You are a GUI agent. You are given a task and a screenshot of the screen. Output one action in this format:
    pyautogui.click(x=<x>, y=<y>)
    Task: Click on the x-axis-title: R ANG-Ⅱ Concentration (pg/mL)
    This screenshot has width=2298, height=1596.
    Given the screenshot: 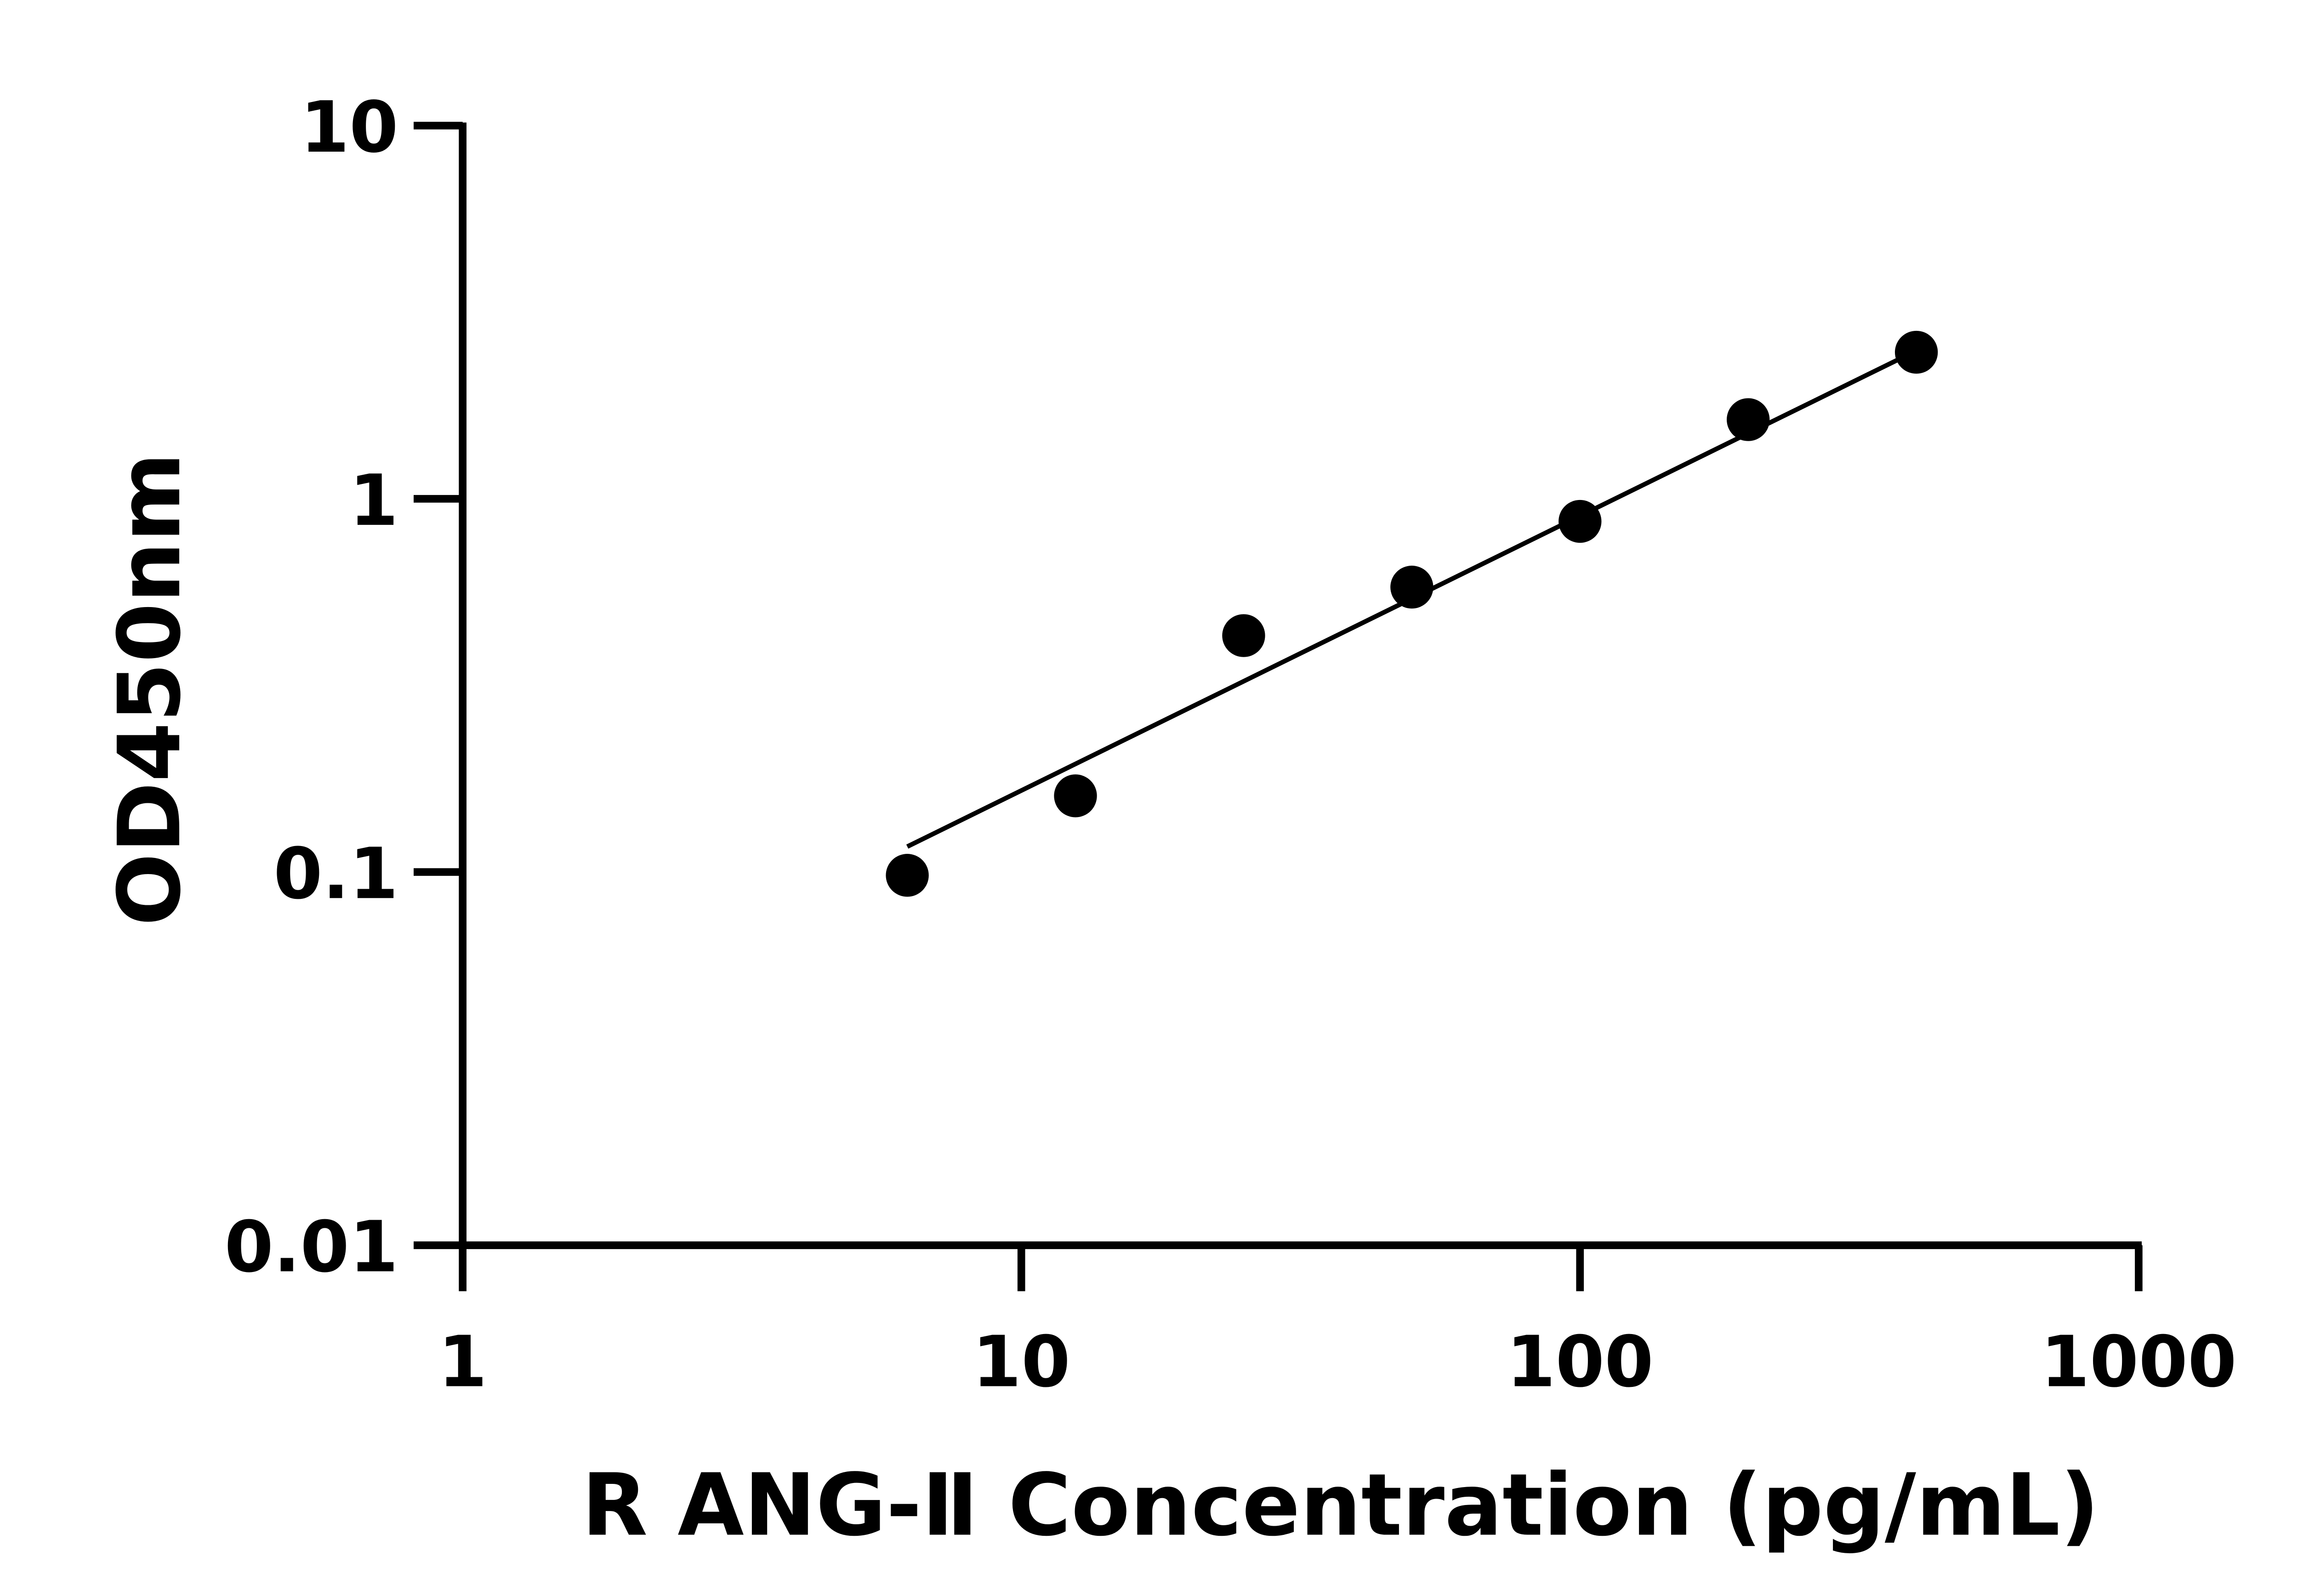 What is the action you would take?
    pyautogui.click(x=1341, y=1506)
    